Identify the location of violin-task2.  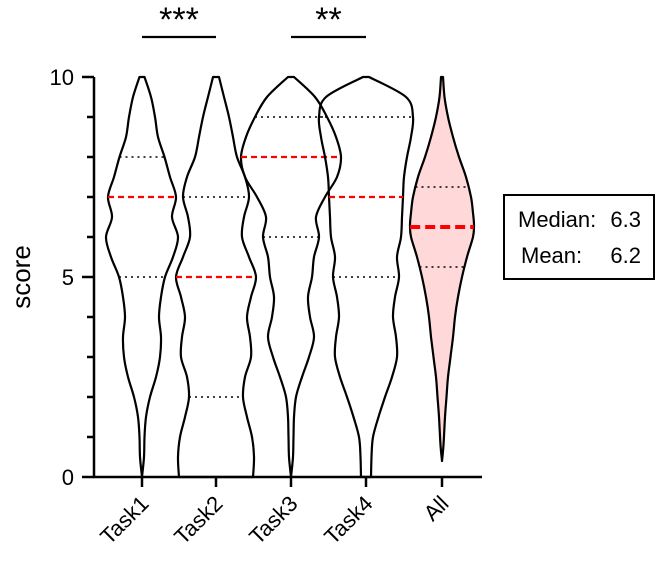
(216, 277).